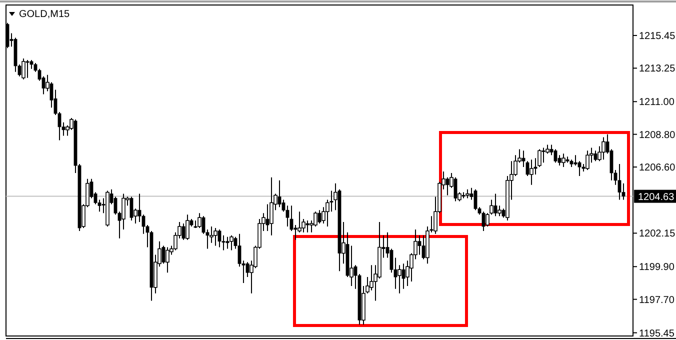 This screenshot has height=340, width=676. Describe the element at coordinates (657, 268) in the screenshot. I see `y-tick-label: 1199.90` at that location.